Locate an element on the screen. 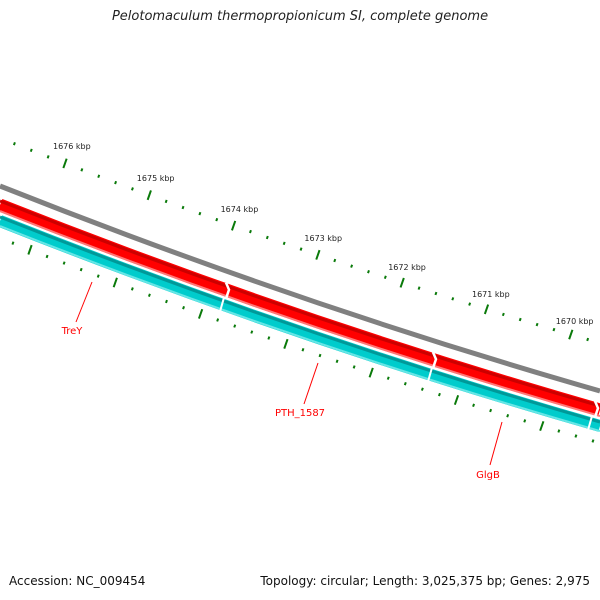 The height and width of the screenshot is (600, 600). tick-label: 1671 kbp is located at coordinates (491, 294).